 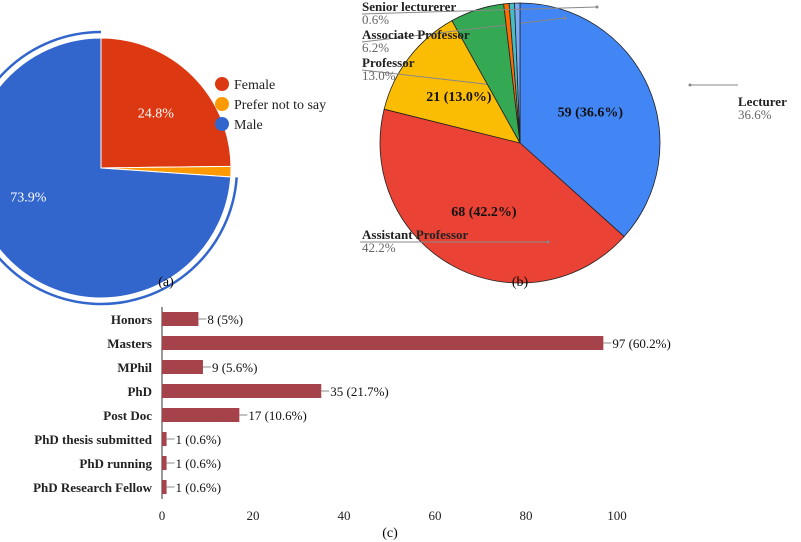 I want to click on category-label: Honors, so click(x=131, y=319).